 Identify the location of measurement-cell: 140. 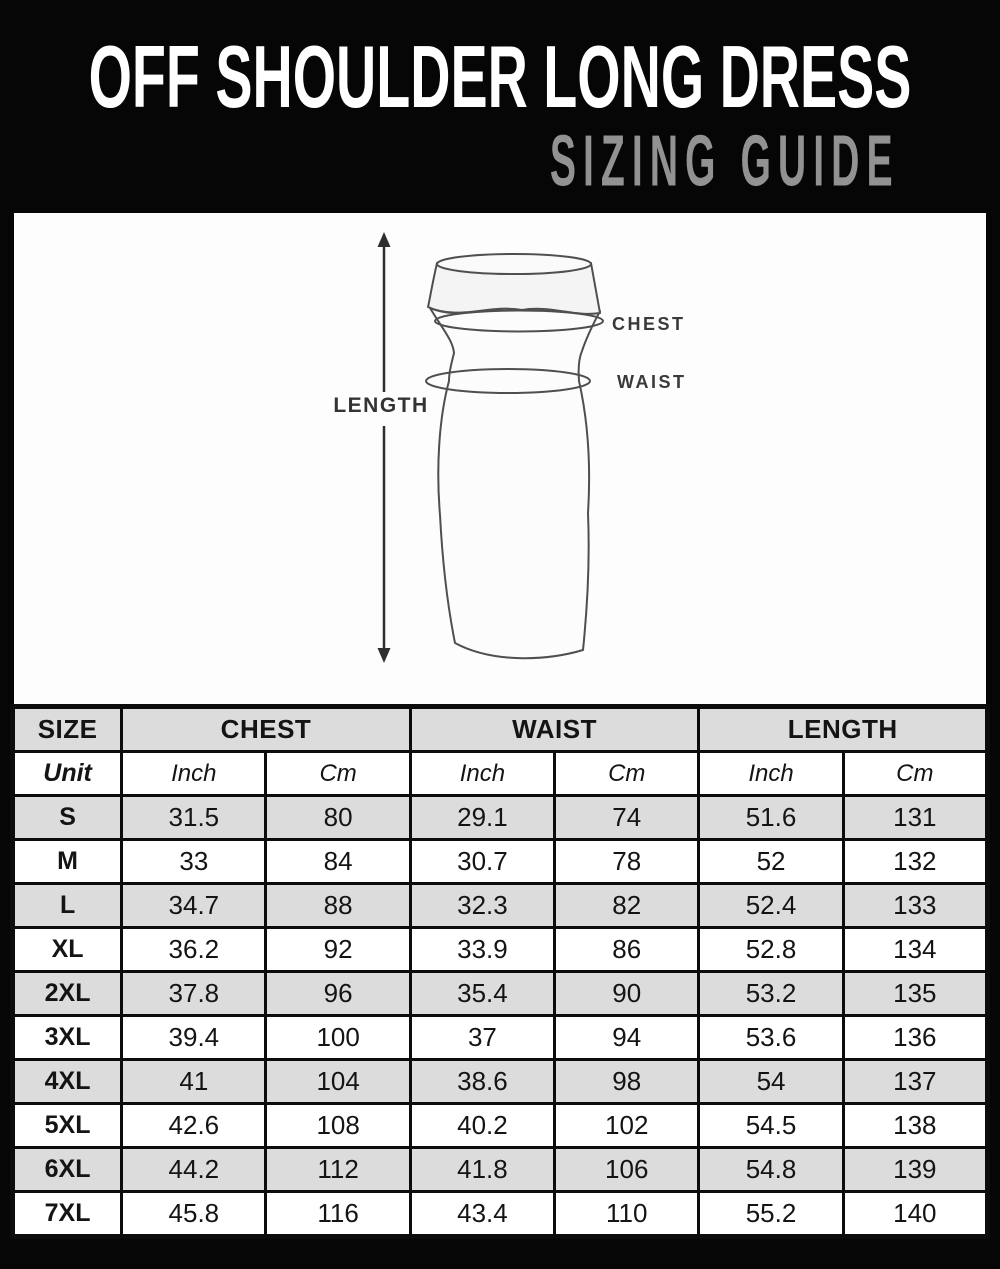
(915, 1214).